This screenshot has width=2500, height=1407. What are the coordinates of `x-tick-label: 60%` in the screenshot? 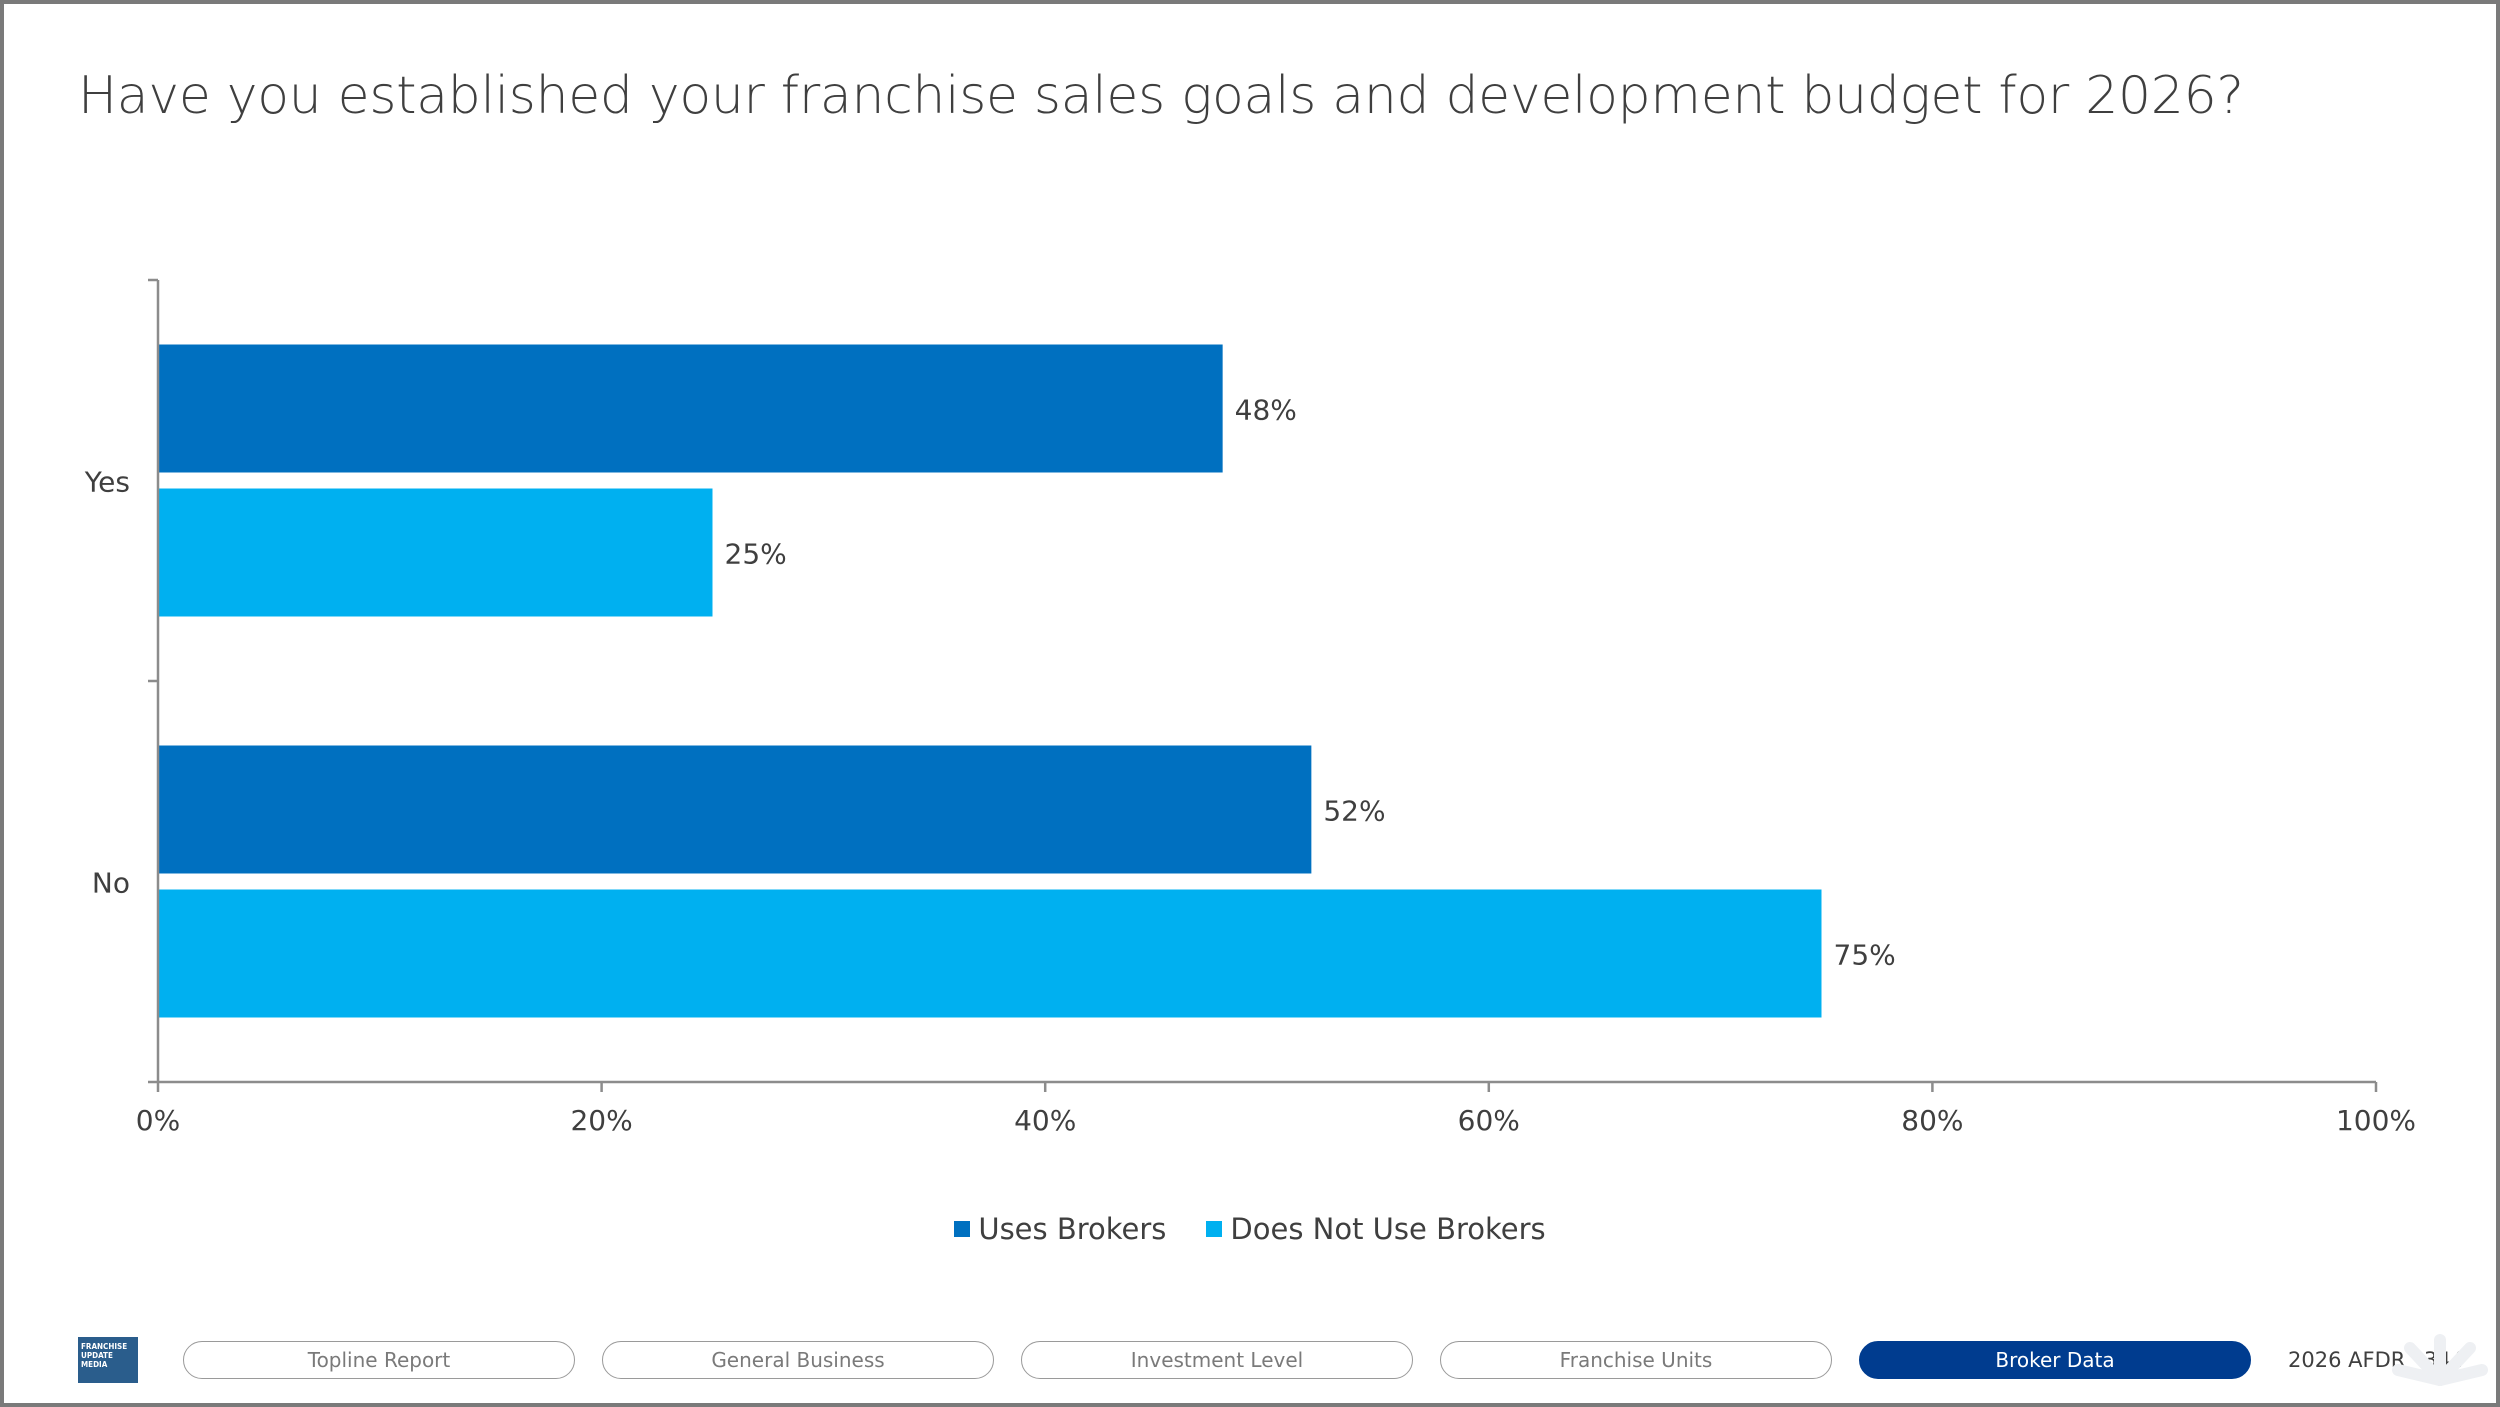 It's located at (1489, 1120).